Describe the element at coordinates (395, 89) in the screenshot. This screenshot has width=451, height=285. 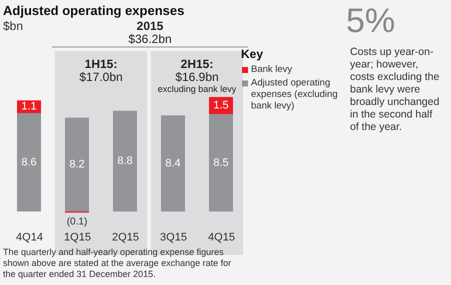
I see `text: Costs up year-on-year; however, costs excluding the bank levy were broadly unchanged in the second half of the year.` at that location.